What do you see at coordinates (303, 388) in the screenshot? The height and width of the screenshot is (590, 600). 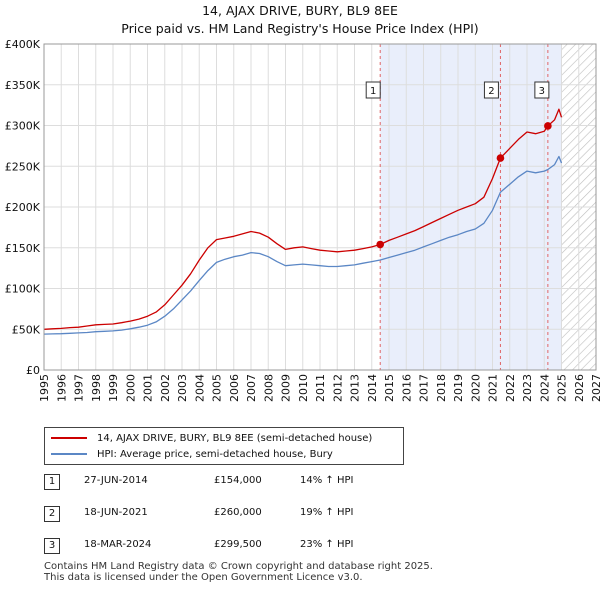 I see `x-tick-label: 2010` at bounding box center [303, 388].